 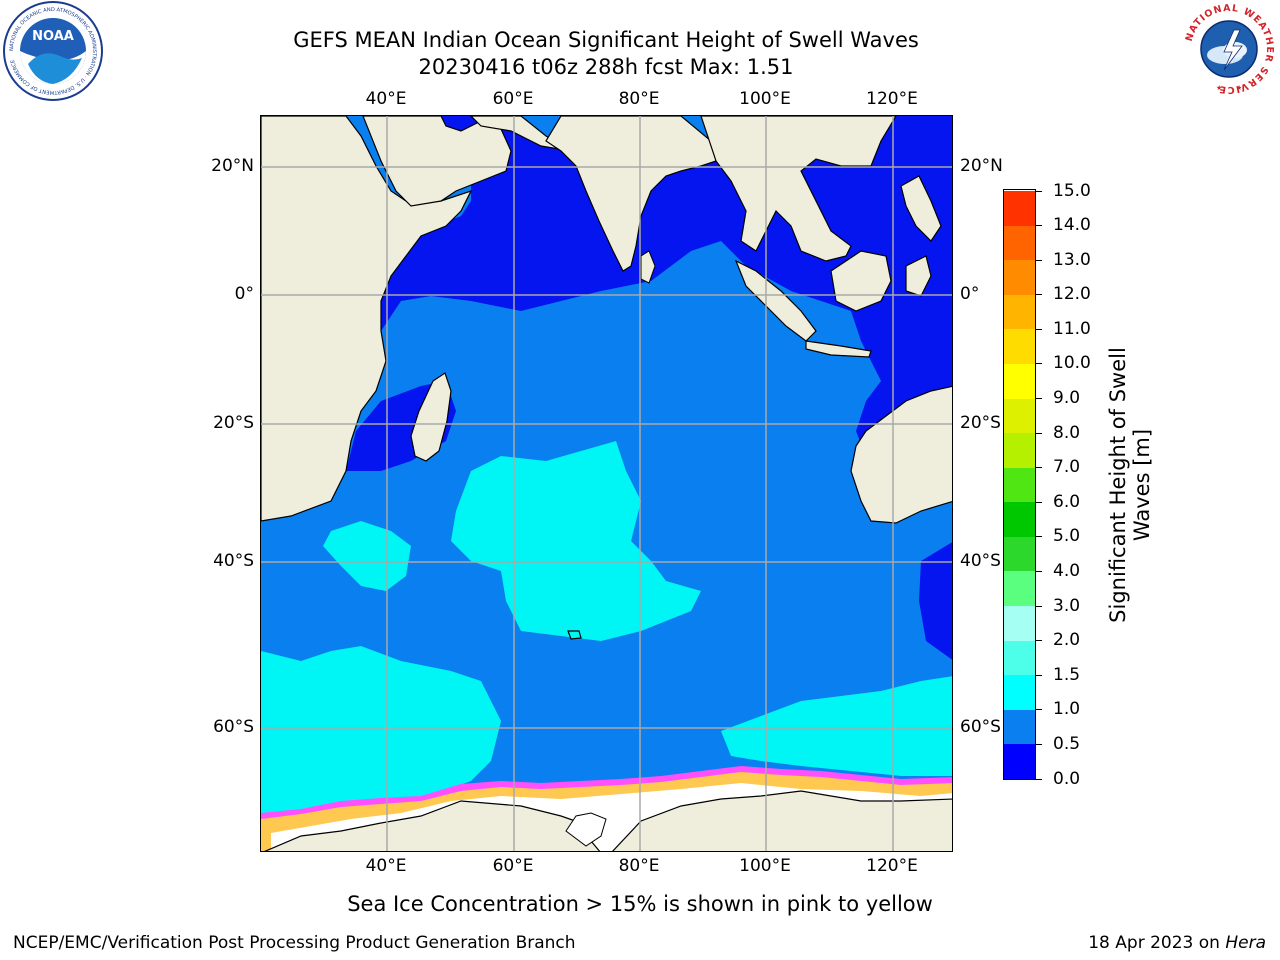 What do you see at coordinates (244, 294) in the screenshot?
I see `lat-tick-left-0: 0°` at bounding box center [244, 294].